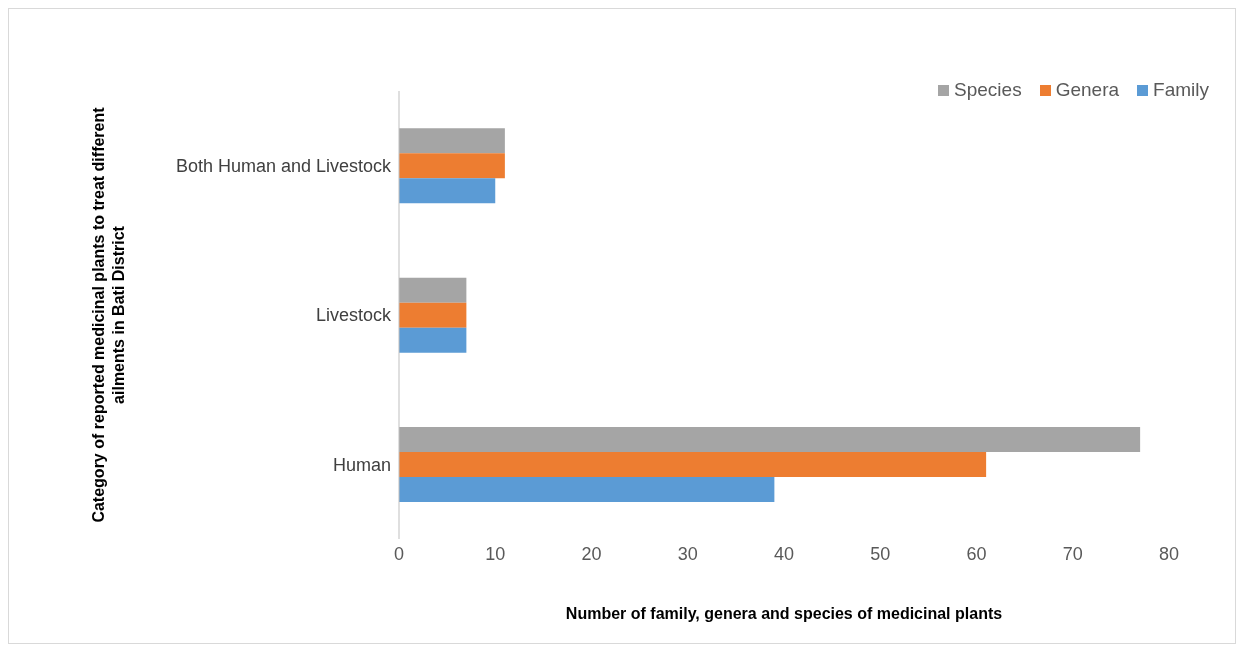 This screenshot has width=1244, height=652. What do you see at coordinates (1169, 553) in the screenshot?
I see `x-tick-label: 80` at bounding box center [1169, 553].